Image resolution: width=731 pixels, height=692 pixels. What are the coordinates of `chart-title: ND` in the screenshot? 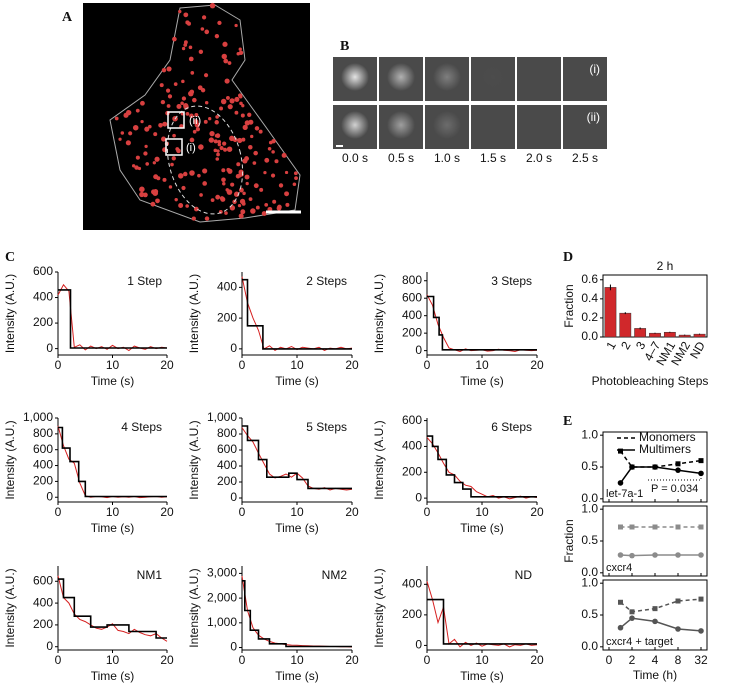 It's located at (524, 575).